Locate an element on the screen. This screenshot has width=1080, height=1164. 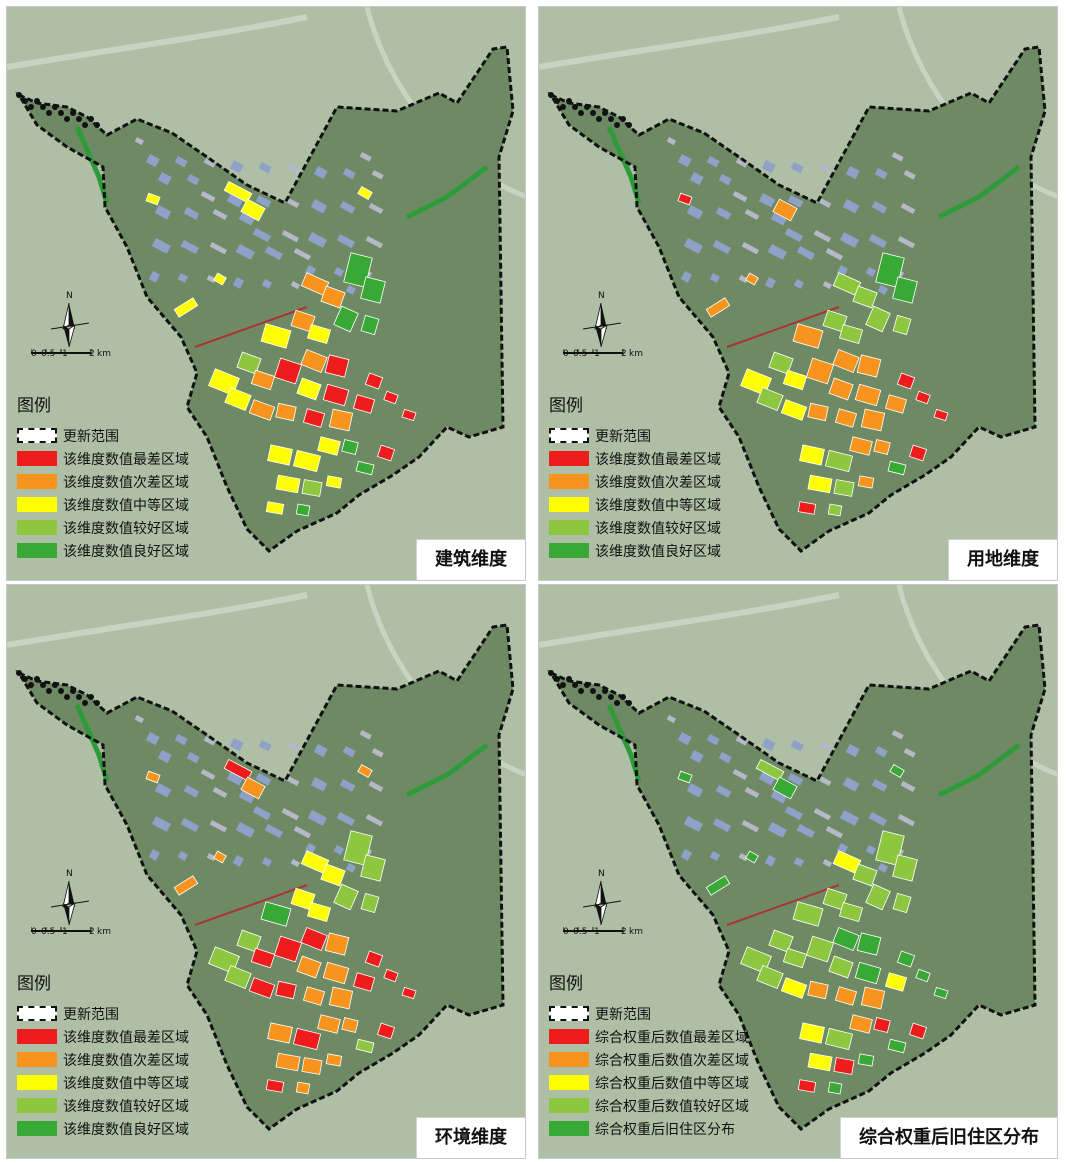
legend-row-good: 该维度数值良好区域 is located at coordinates (137, 550).